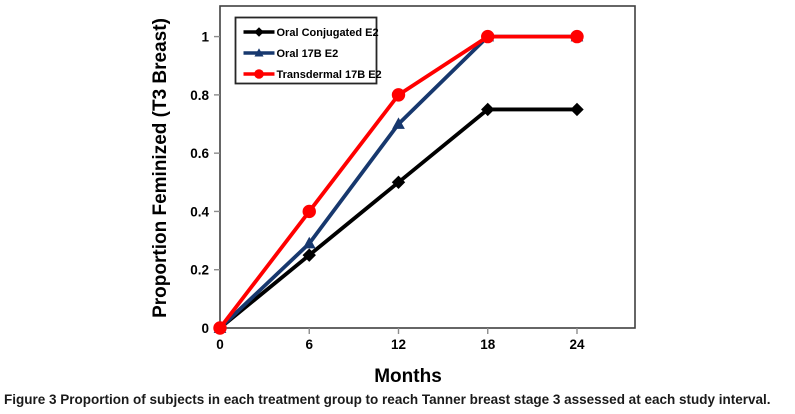  Describe the element at coordinates (259, 52) in the screenshot. I see `triangle-icon` at that location.